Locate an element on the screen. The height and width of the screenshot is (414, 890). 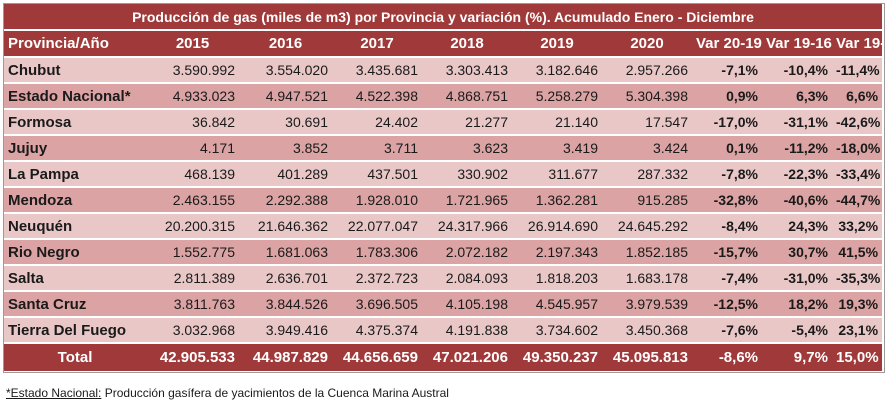
value-cell: 1.818.203 is located at coordinates (557, 278).